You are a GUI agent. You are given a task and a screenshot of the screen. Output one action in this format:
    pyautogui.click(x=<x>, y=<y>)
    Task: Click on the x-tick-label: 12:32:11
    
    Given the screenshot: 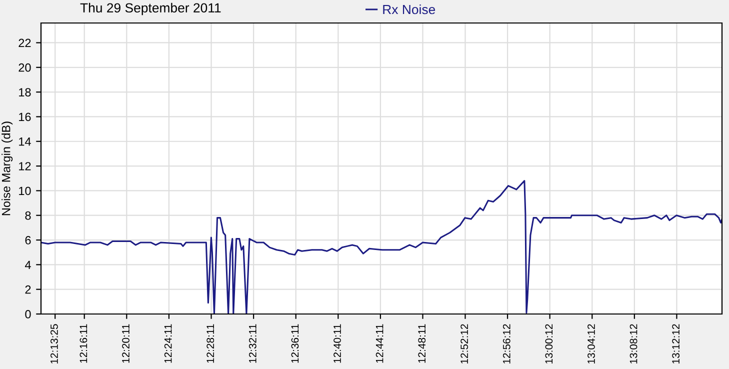 What is the action you would take?
    pyautogui.click(x=252, y=343)
    